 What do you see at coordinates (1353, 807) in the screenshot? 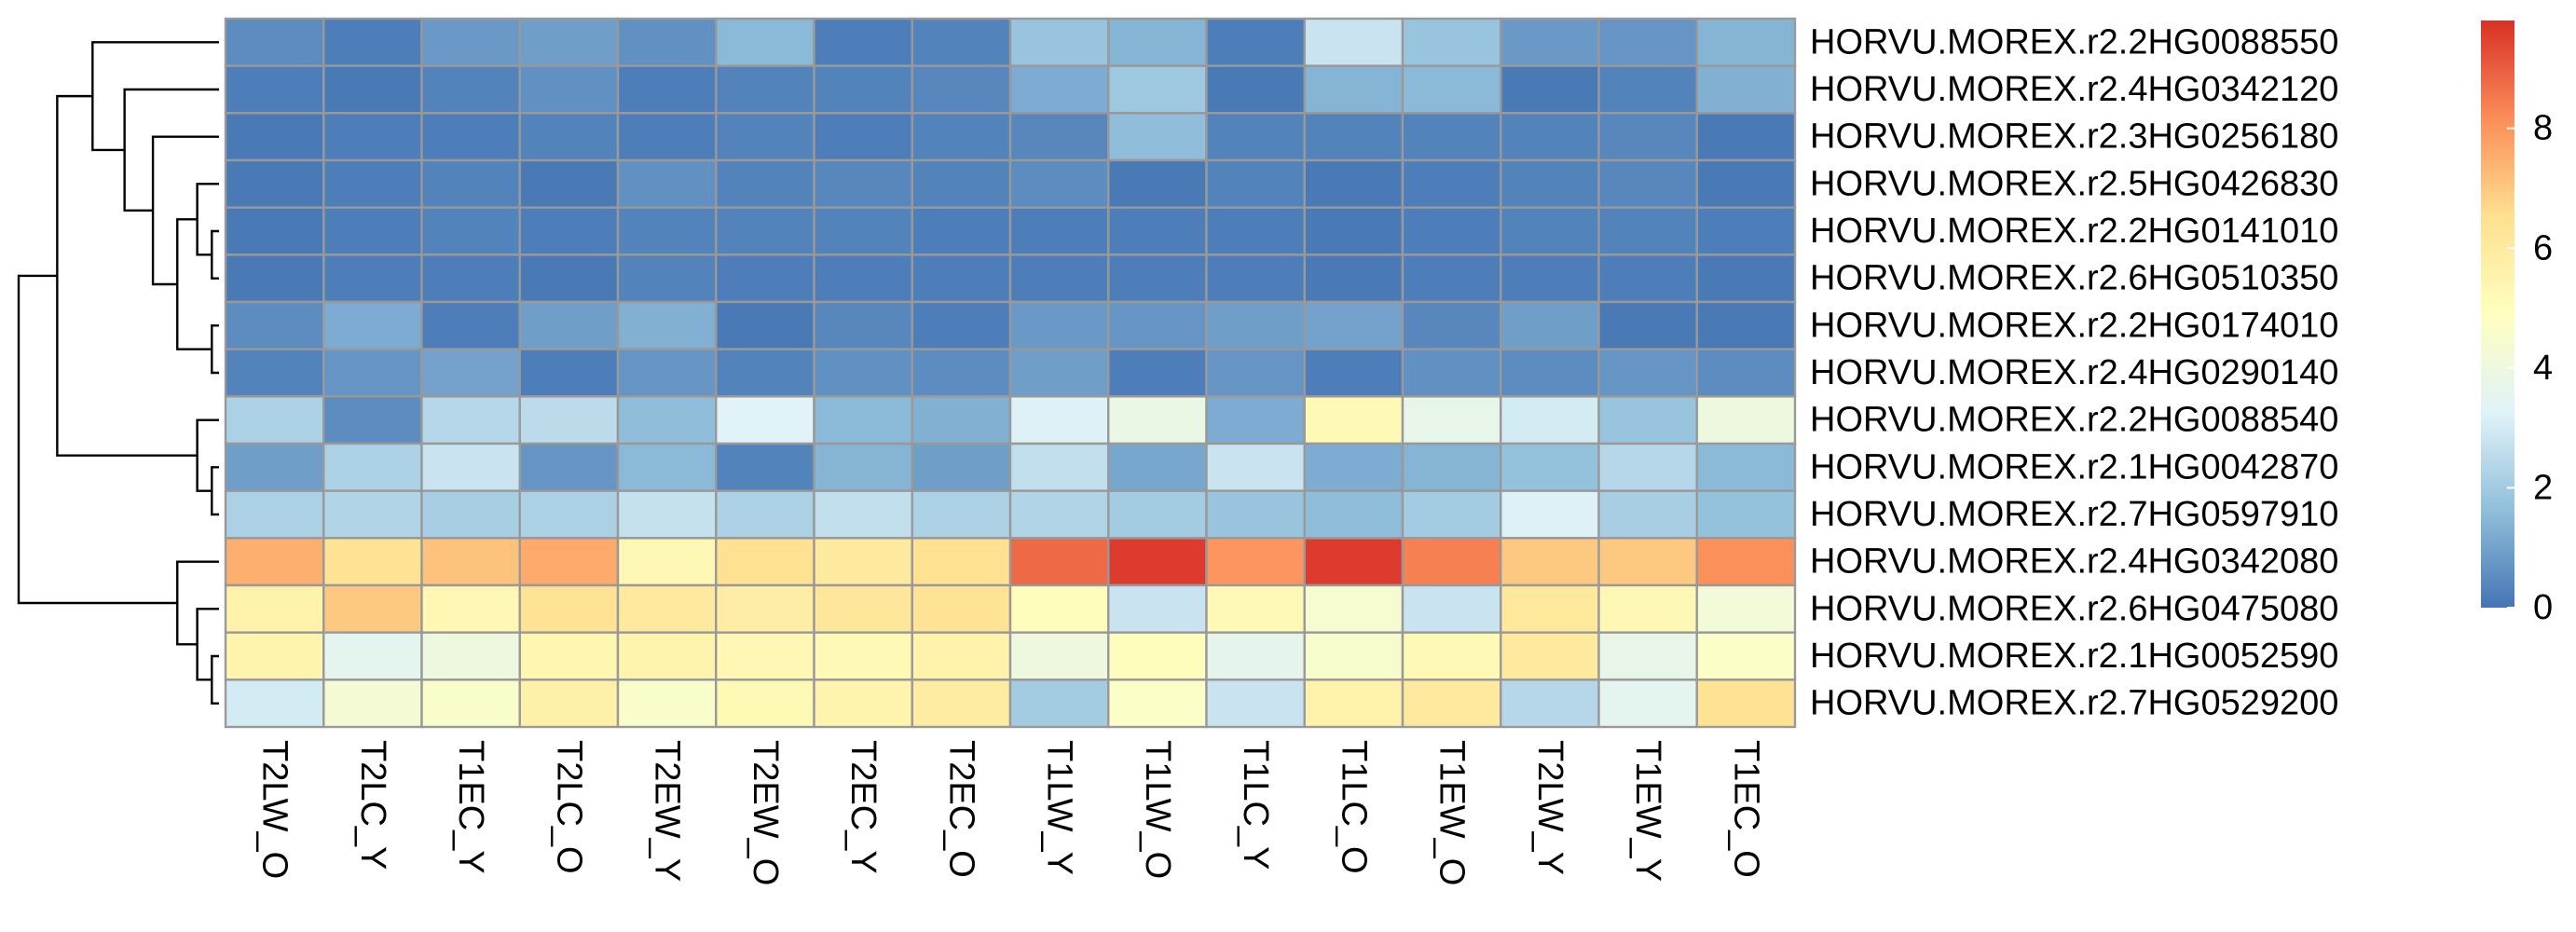
I see `column-label: T1LC_O` at bounding box center [1353, 807].